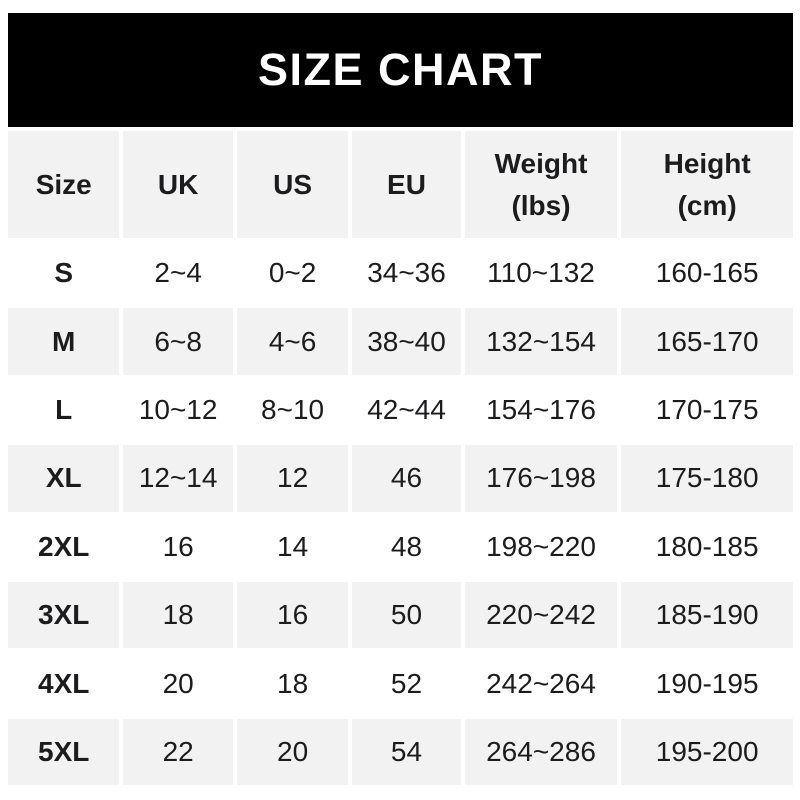 The height and width of the screenshot is (800, 800). I want to click on table-cell: 160-165, so click(707, 273).